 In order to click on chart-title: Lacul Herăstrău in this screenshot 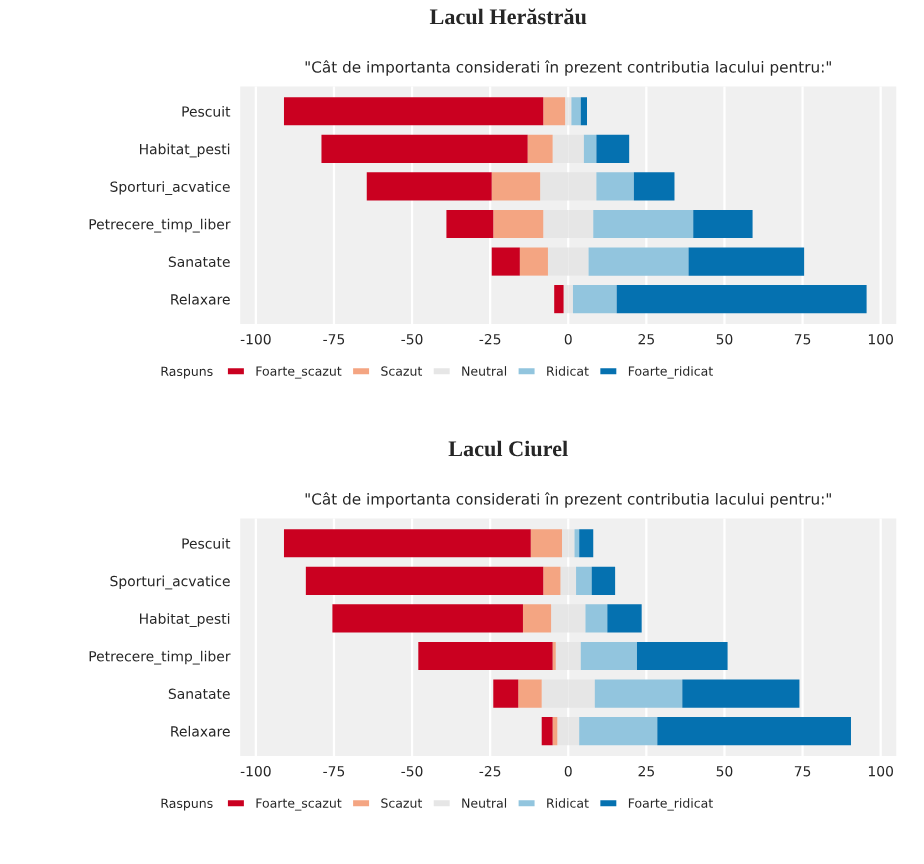, I will do `click(508, 16)`.